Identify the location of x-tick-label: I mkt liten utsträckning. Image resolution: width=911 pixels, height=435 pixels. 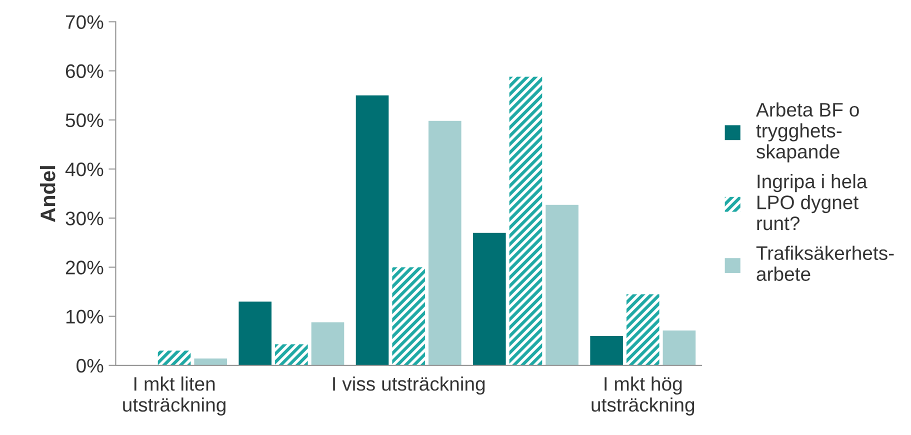
(174, 396).